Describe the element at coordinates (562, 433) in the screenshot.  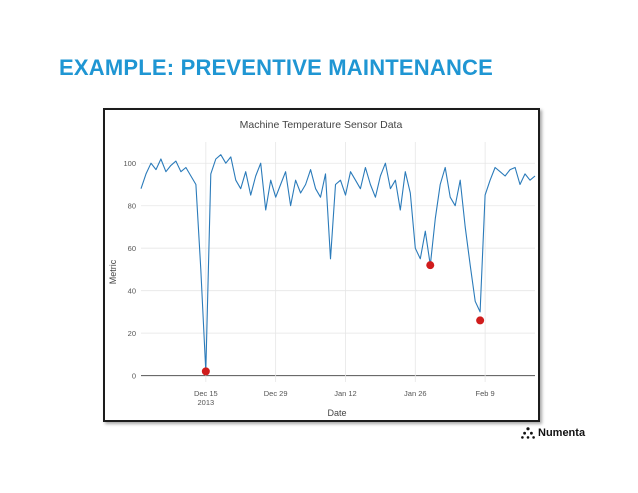
I see `numenta-logo-text: Numenta` at that location.